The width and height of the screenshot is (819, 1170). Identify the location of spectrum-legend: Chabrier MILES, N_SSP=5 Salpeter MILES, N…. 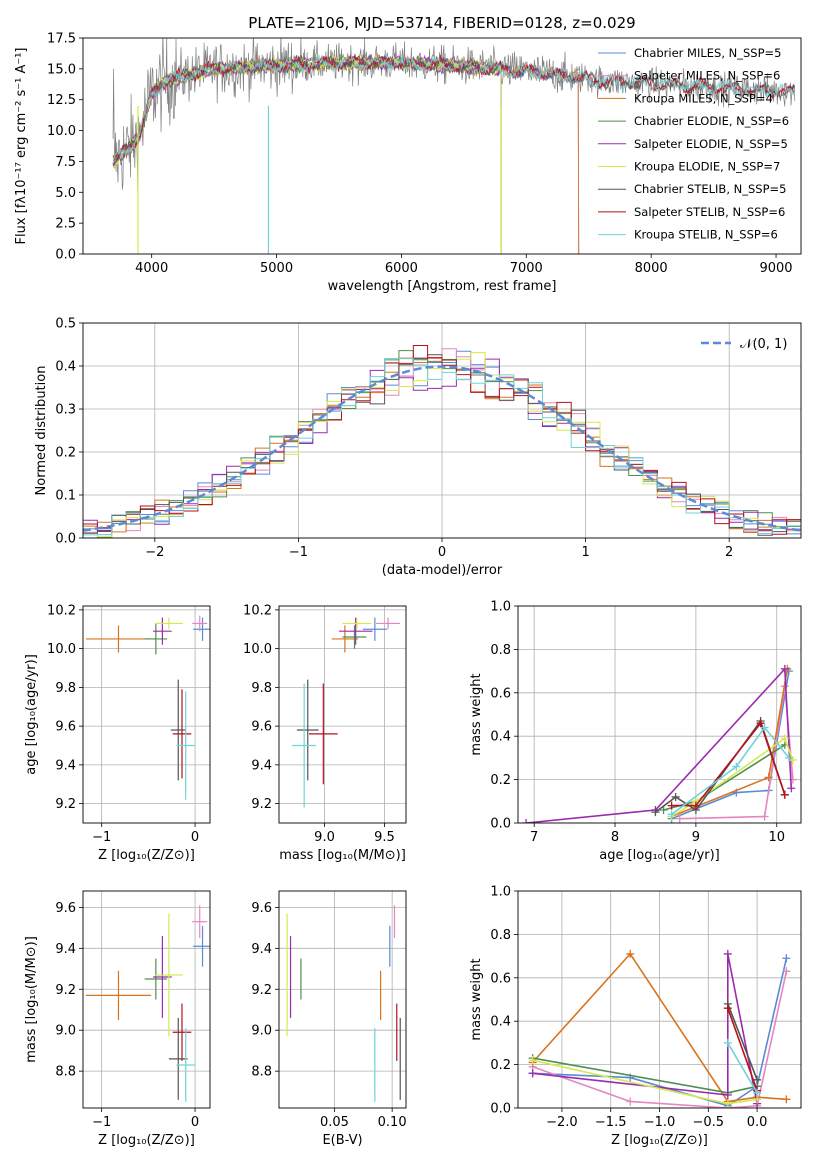
(693, 144).